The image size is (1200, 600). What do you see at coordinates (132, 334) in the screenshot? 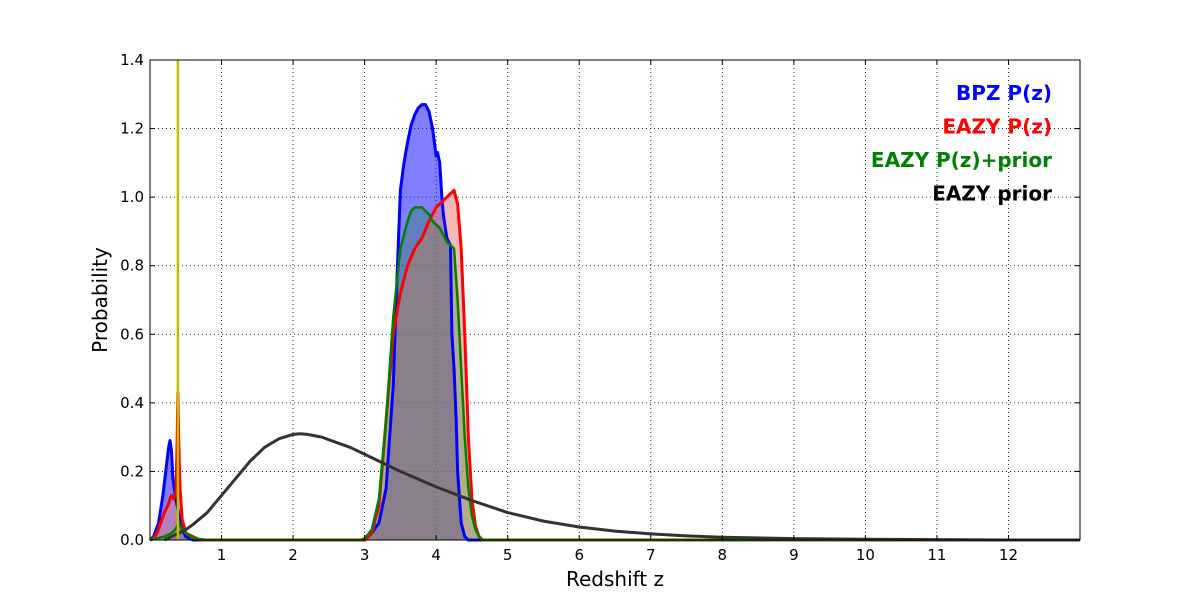
I see `y-tick-label: 0.6` at bounding box center [132, 334].